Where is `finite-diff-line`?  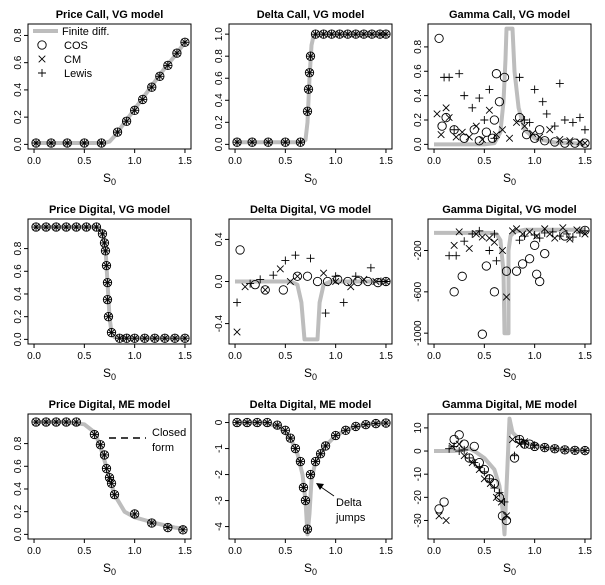
finite-diff-line is located at coordinates (310, 88).